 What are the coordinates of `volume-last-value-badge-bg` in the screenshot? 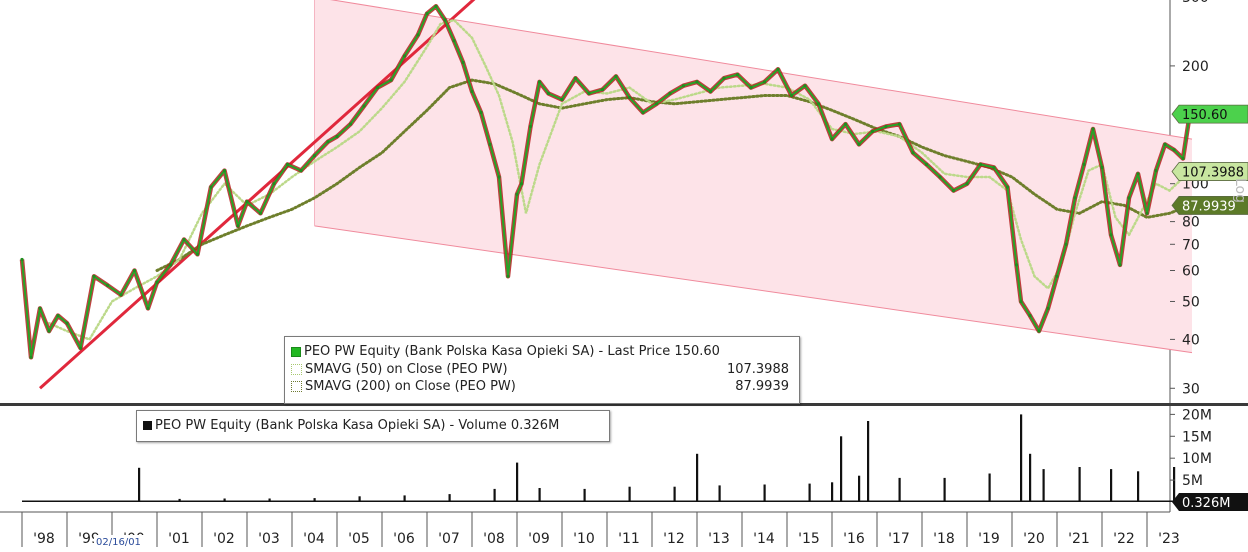 It's located at (1210, 502).